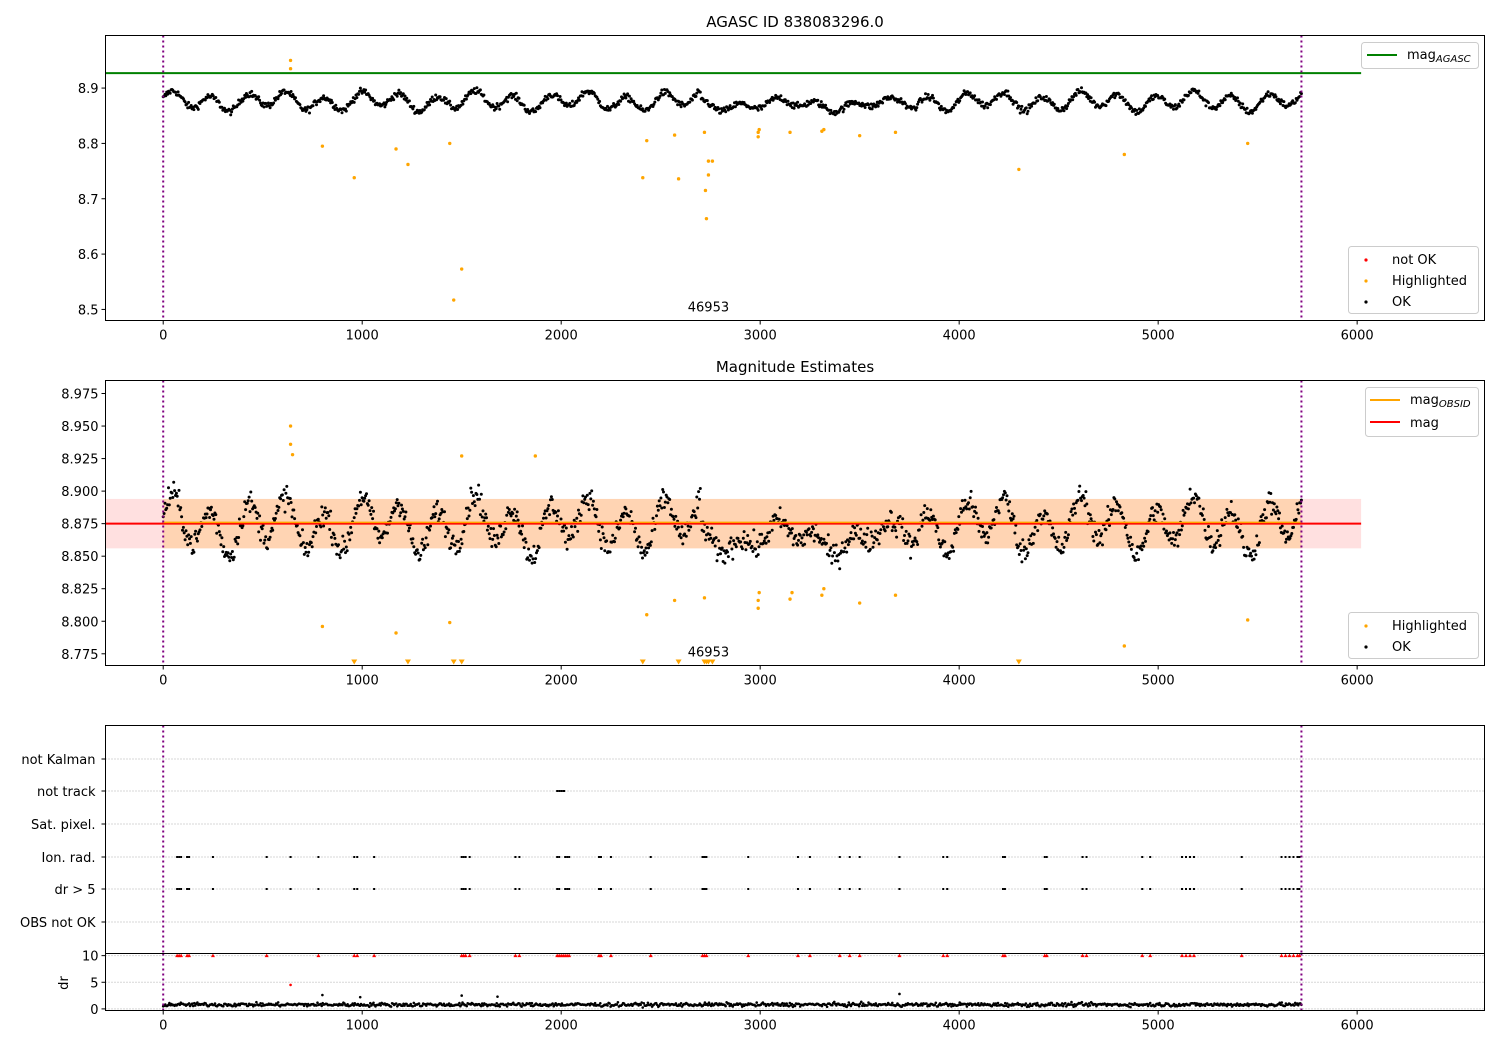 The width and height of the screenshot is (1500, 1050). I want to click on panel-magnitude-legend-top: magOBSID mag, so click(1422, 412).